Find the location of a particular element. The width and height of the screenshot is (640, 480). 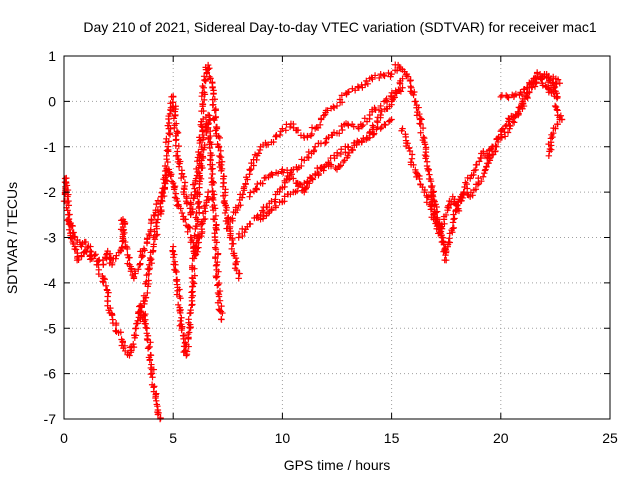

y-tick-label: -4 is located at coordinates (50, 283).